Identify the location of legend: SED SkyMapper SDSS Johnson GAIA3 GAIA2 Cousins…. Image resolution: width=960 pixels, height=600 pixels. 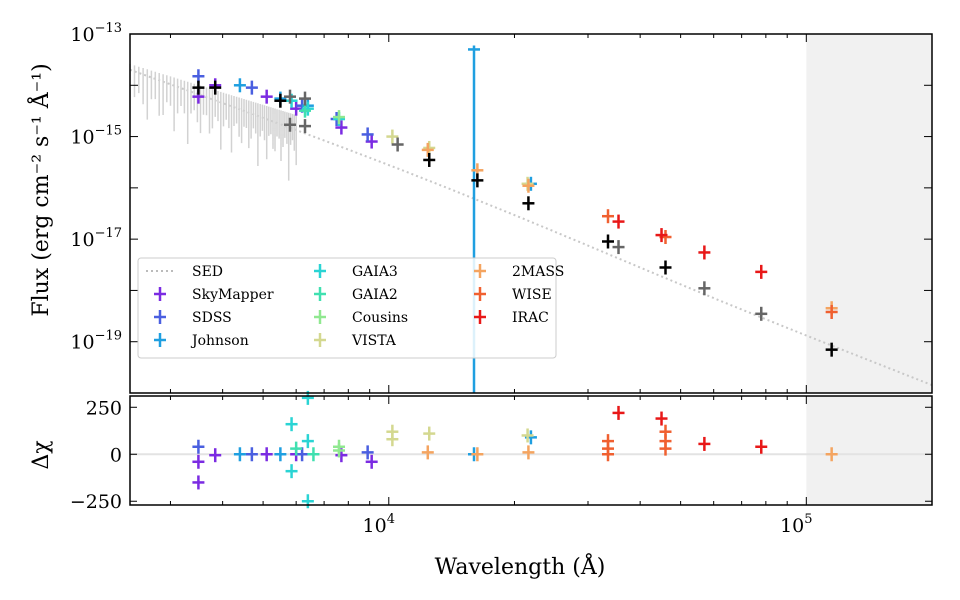
(350, 308).